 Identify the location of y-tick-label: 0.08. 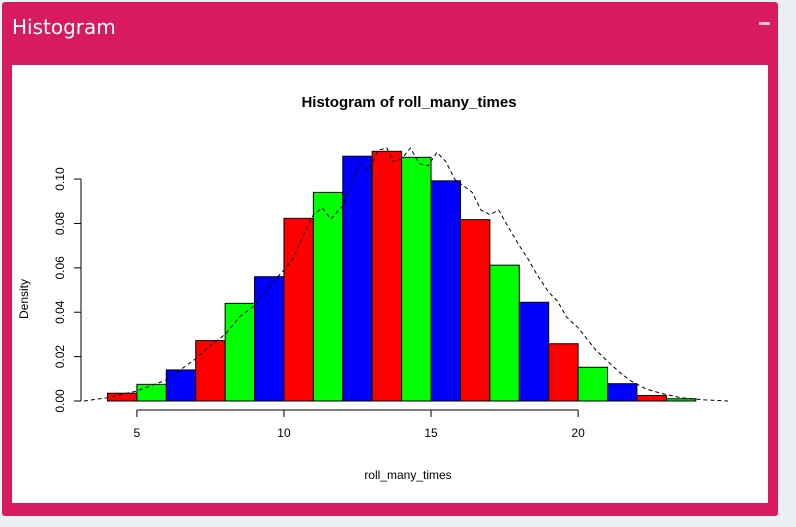
(60, 223).